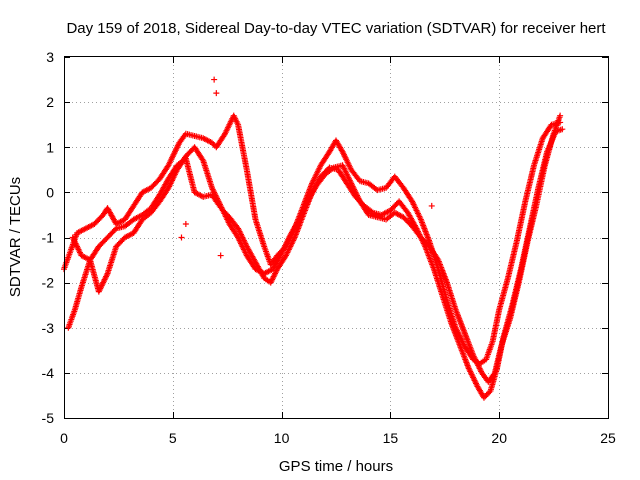  I want to click on y-tick-label: 1, so click(50, 147).